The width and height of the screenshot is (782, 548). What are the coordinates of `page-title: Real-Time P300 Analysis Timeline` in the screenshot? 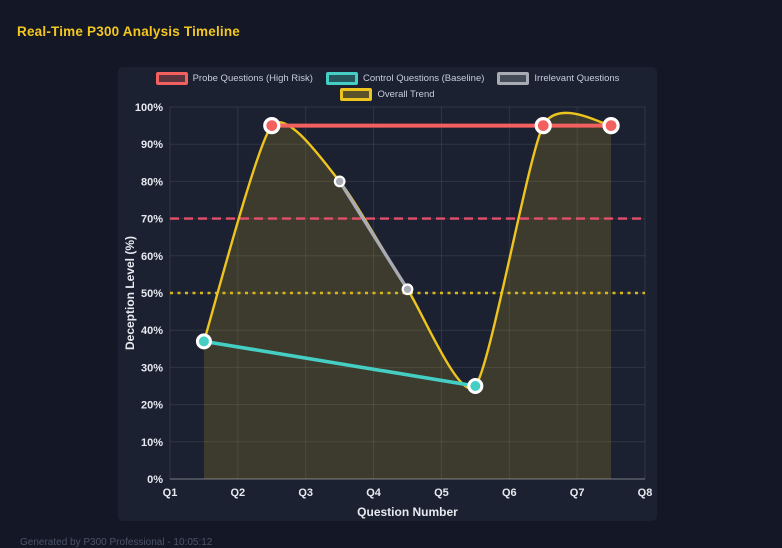 It's located at (129, 31).